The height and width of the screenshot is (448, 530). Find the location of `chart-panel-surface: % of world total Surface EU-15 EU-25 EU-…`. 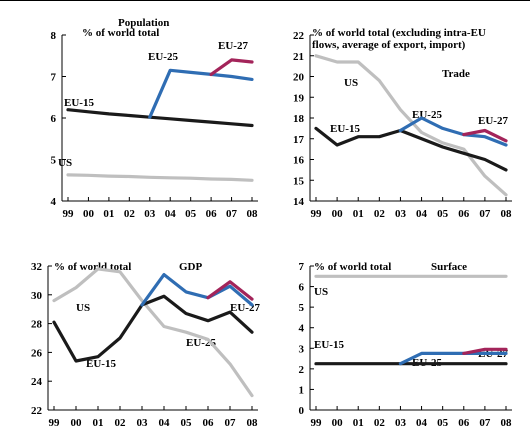

chart-panel-surface: % of world total Surface EU-15 EU-25 EU-… is located at coordinates (411, 315).